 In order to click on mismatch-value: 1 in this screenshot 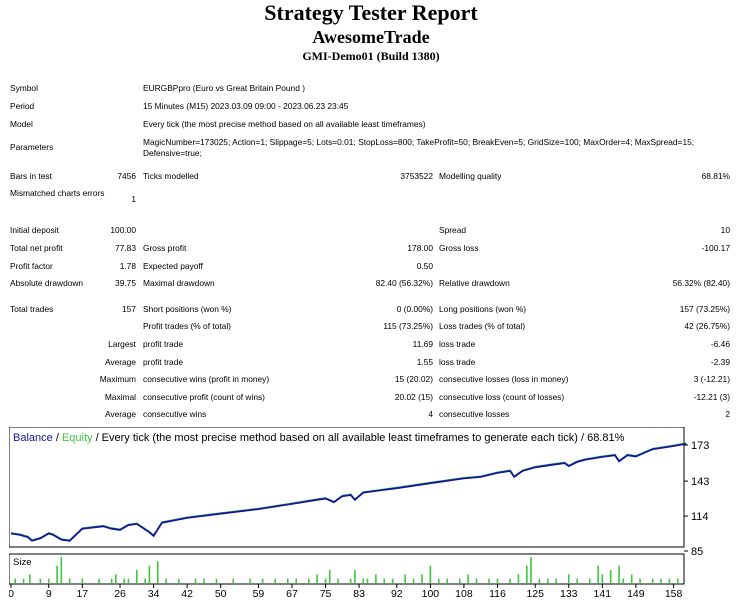, I will do `click(133, 199)`.